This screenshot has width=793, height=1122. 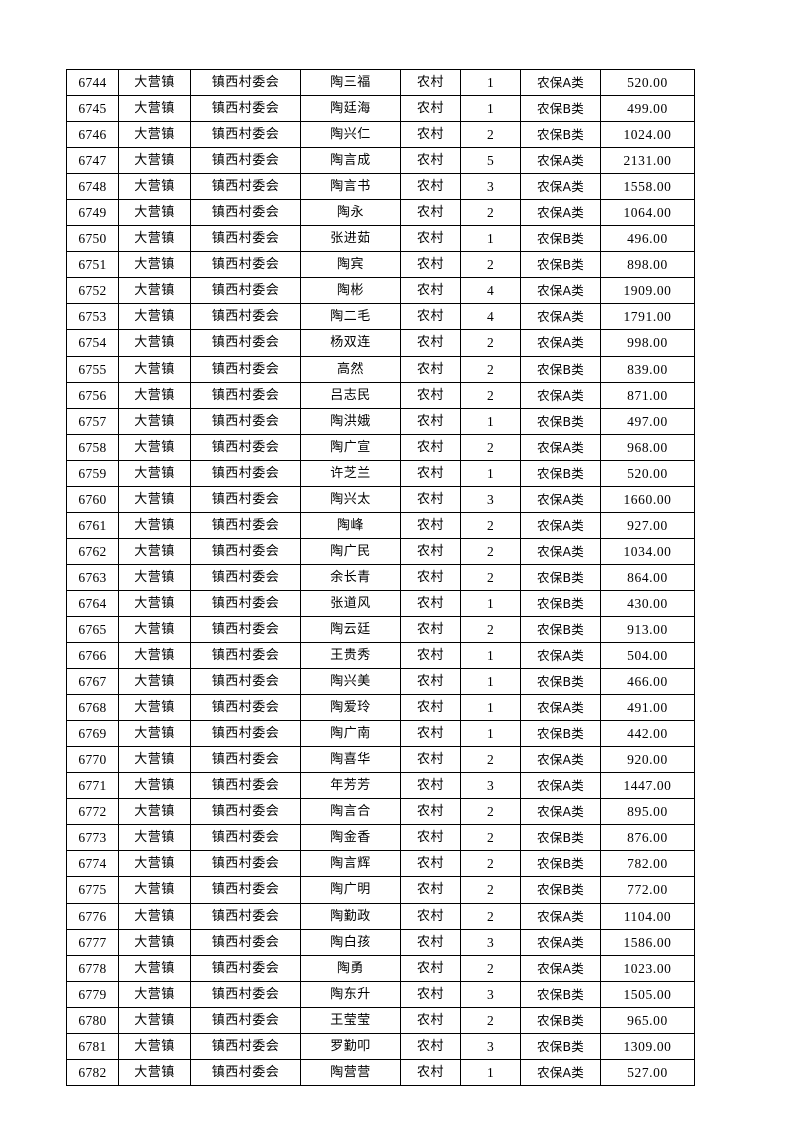 I want to click on cell-name: 陶彬, so click(x=350, y=291).